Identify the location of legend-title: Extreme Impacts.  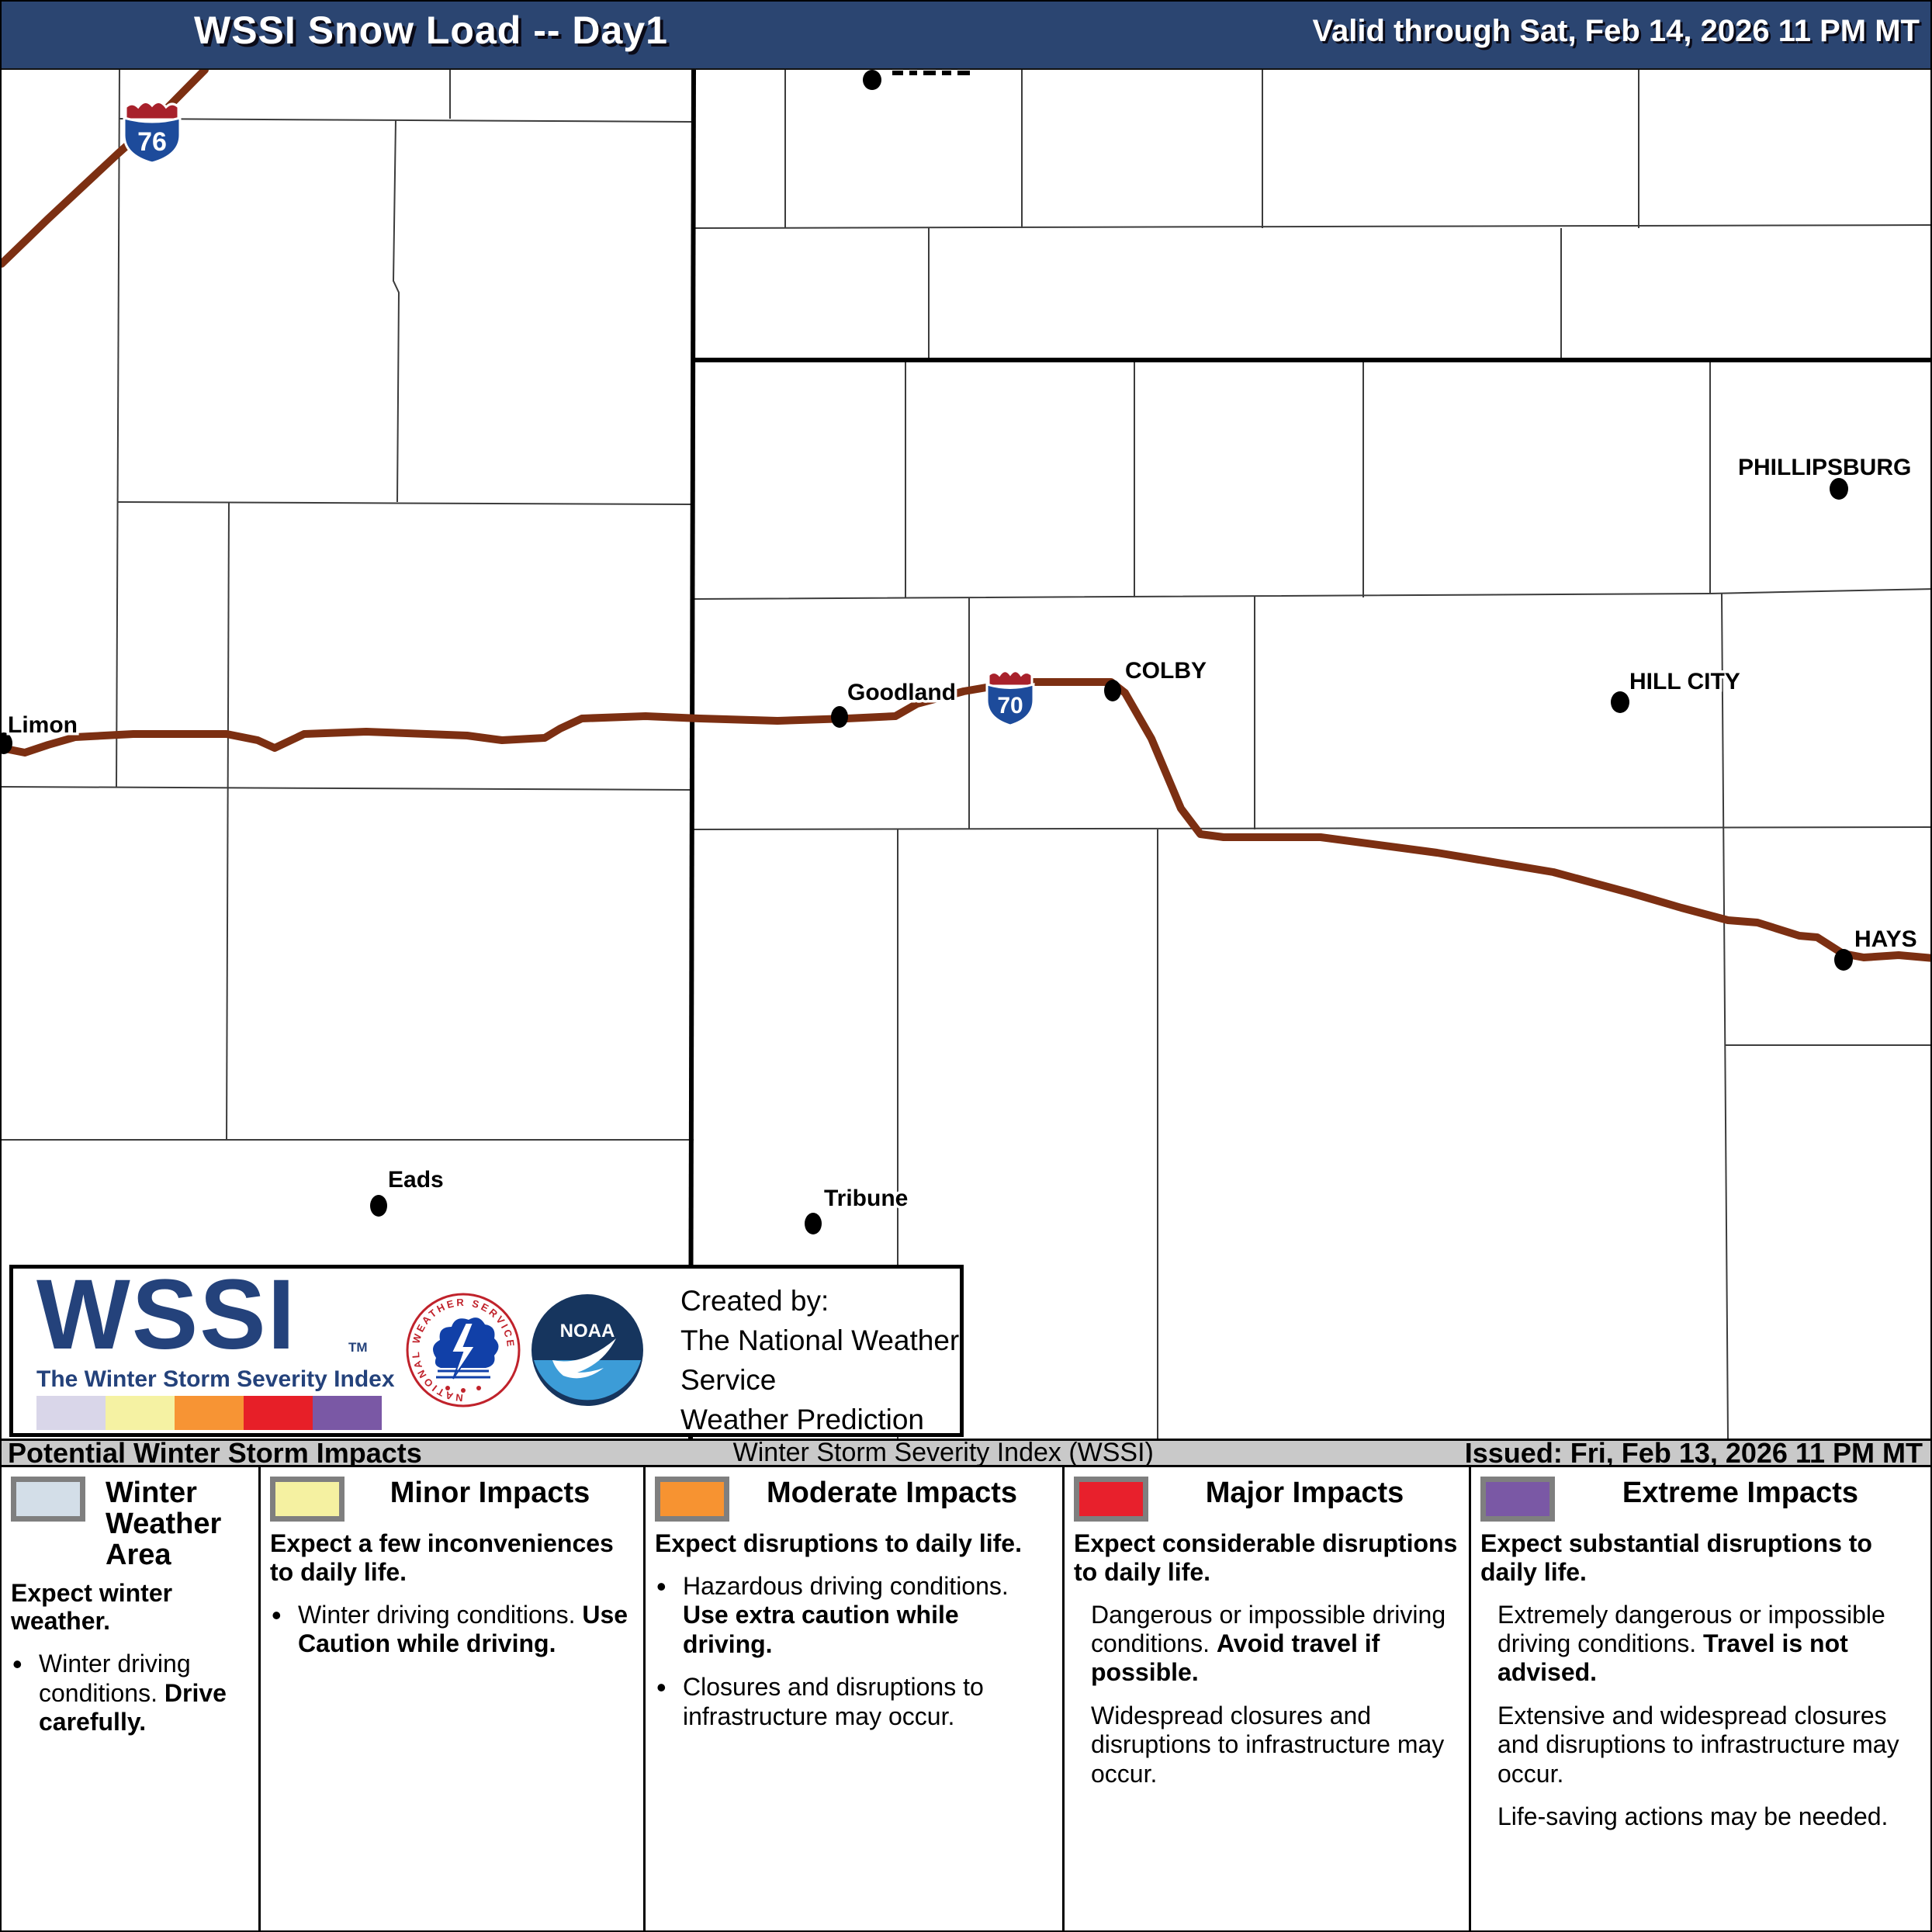
(1740, 1493).